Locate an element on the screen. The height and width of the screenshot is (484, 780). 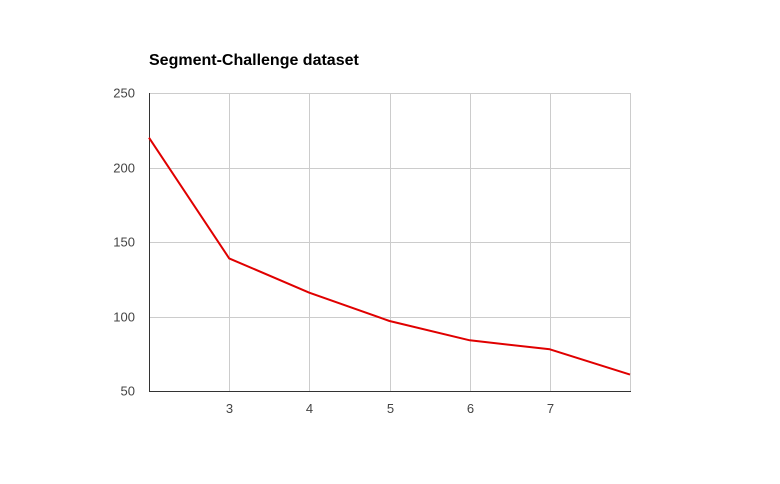
x-tick-label: 5 is located at coordinates (390, 408).